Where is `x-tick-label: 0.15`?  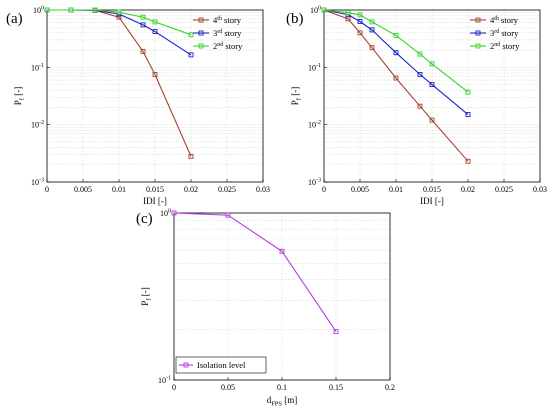
x-tick-label: 0.15 is located at coordinates (336, 387).